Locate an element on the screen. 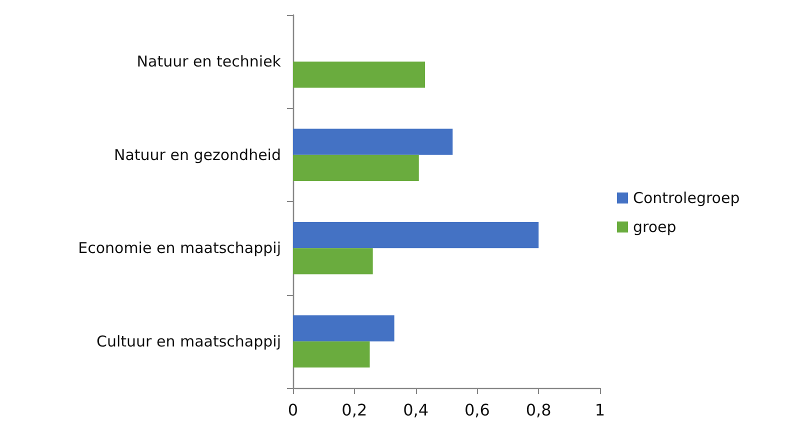 Image resolution: width=811 pixels, height=425 pixels. x-tick-label: 0 is located at coordinates (293, 410).